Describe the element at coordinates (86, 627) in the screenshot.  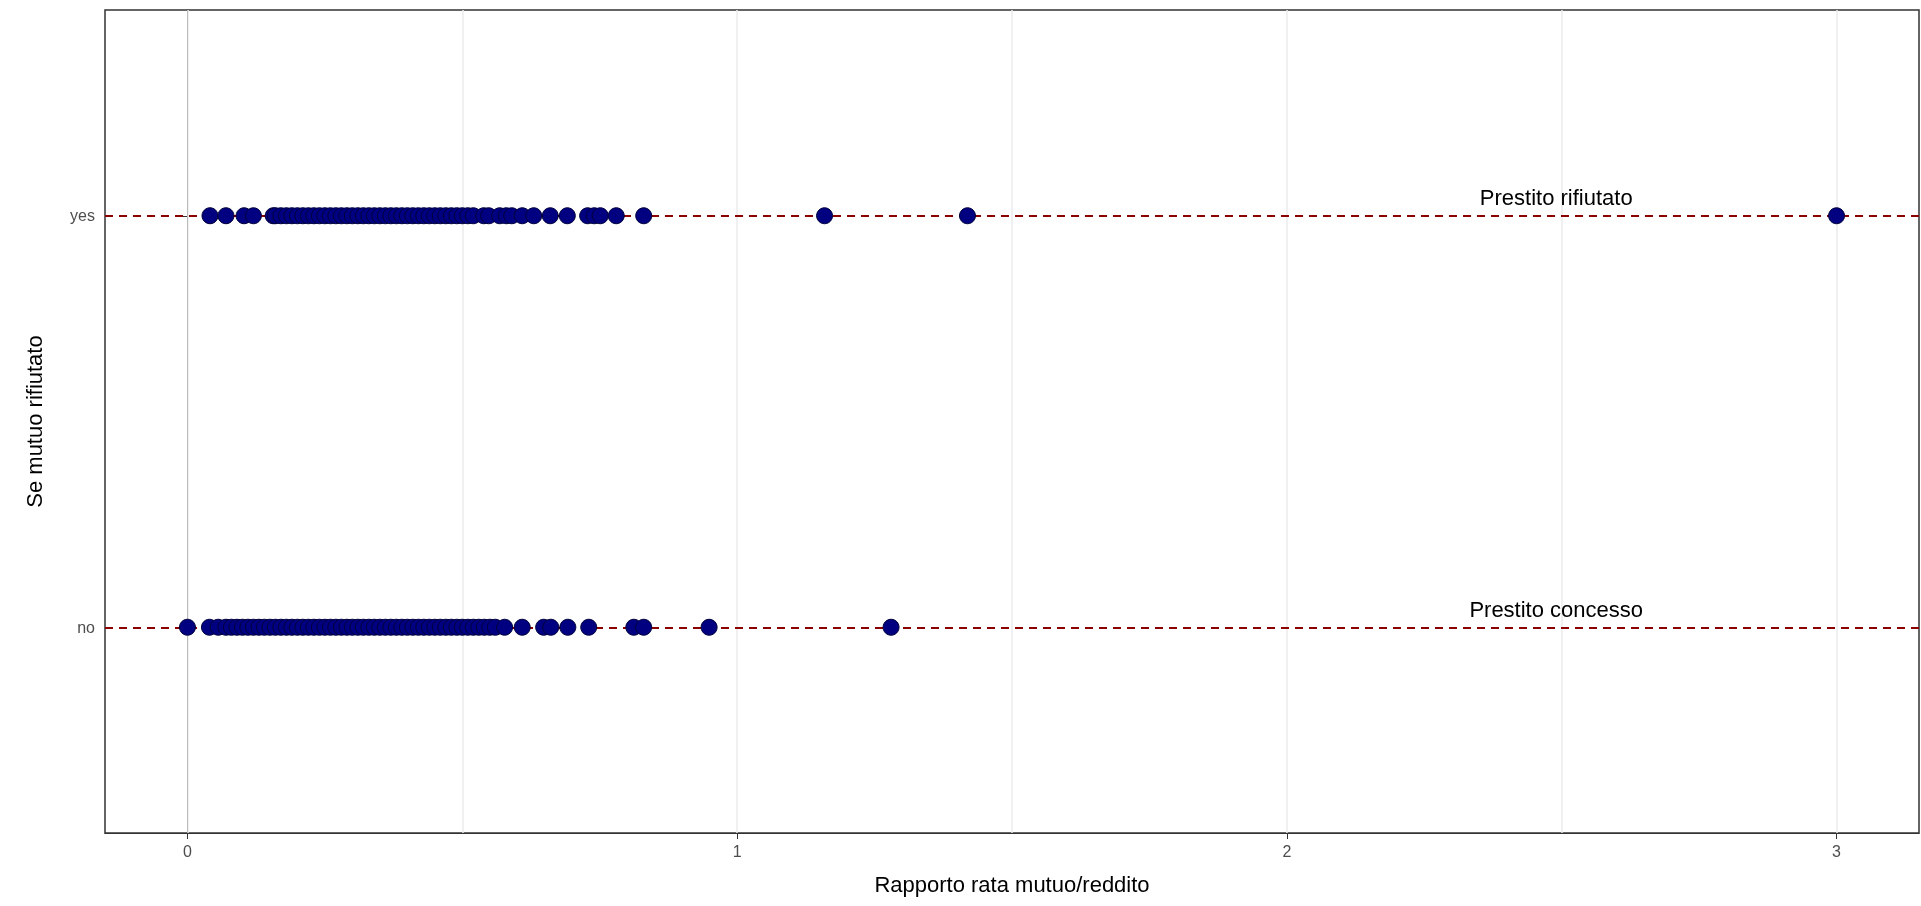
I see `y-tick-label: no` at that location.